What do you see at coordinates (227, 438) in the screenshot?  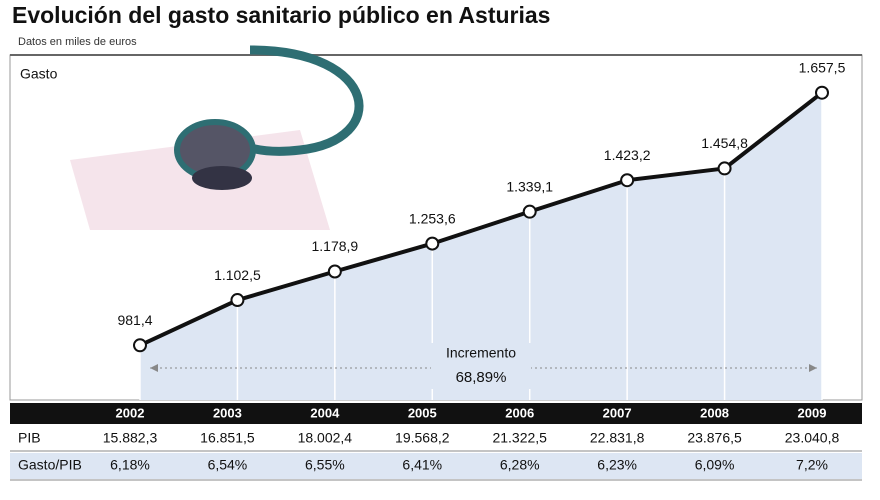 I see `table-cell: 16.851,5` at bounding box center [227, 438].